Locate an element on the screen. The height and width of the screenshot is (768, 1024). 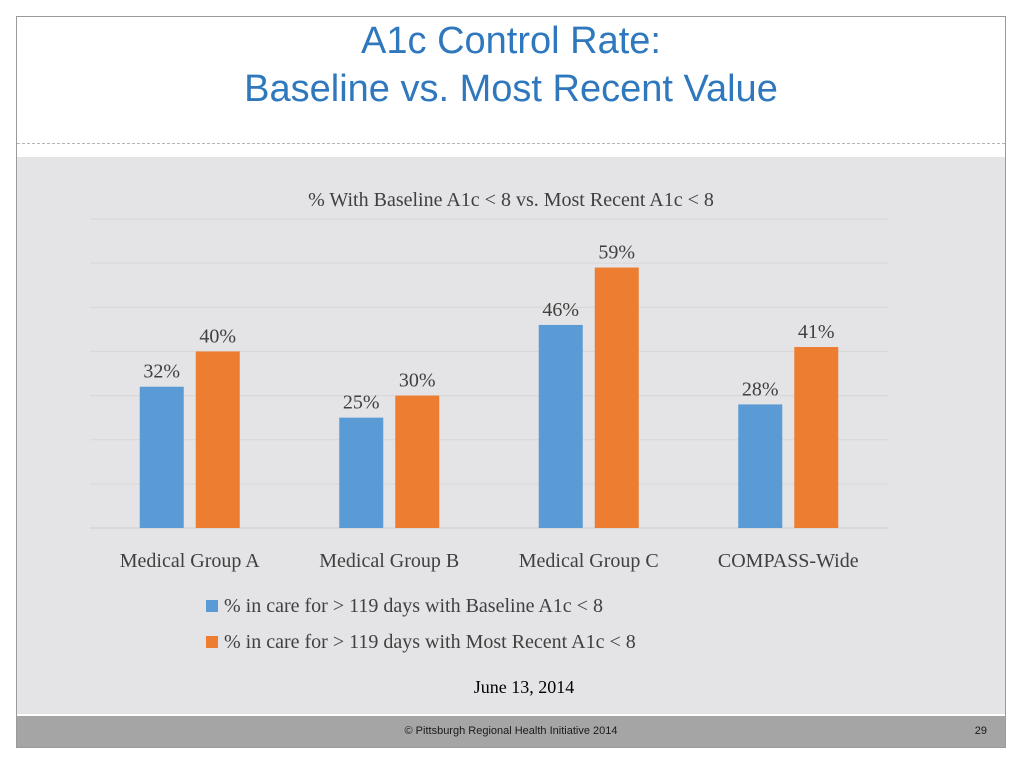
slide-title-line-2: Baseline vs. Most Recent Value is located at coordinates (511, 89).